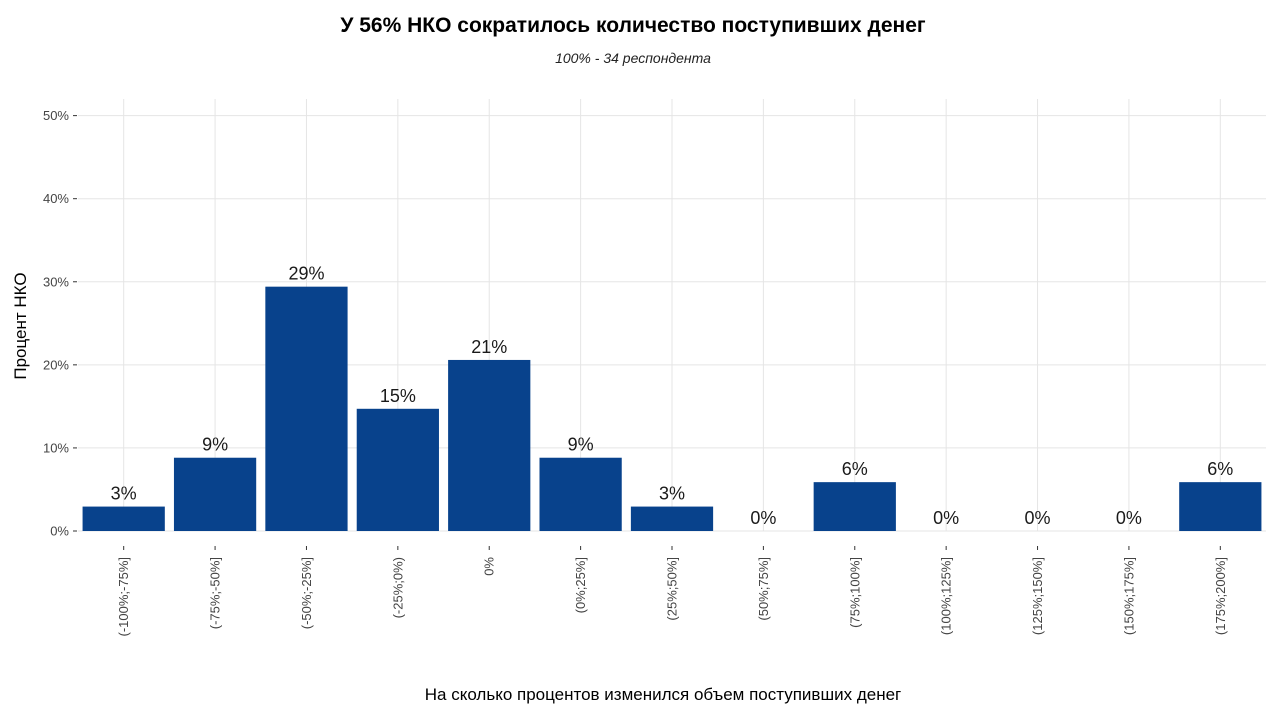  I want to click on x-tick-label: (125%;150%], so click(1037, 596).